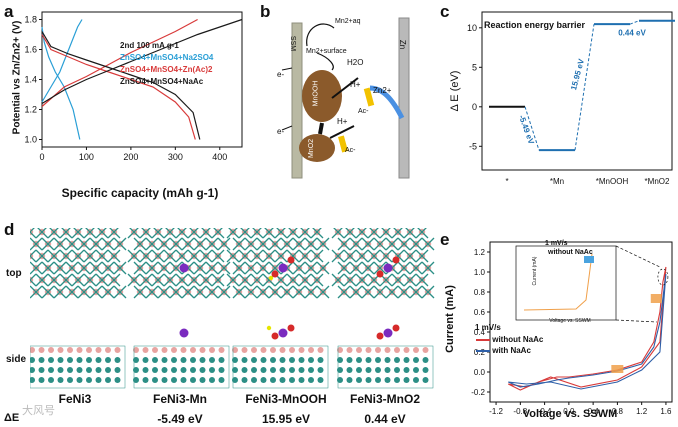  Describe the element at coordinates (321, 128) in the screenshot. I see `arrow-mnooh-to-mno2` at that location.